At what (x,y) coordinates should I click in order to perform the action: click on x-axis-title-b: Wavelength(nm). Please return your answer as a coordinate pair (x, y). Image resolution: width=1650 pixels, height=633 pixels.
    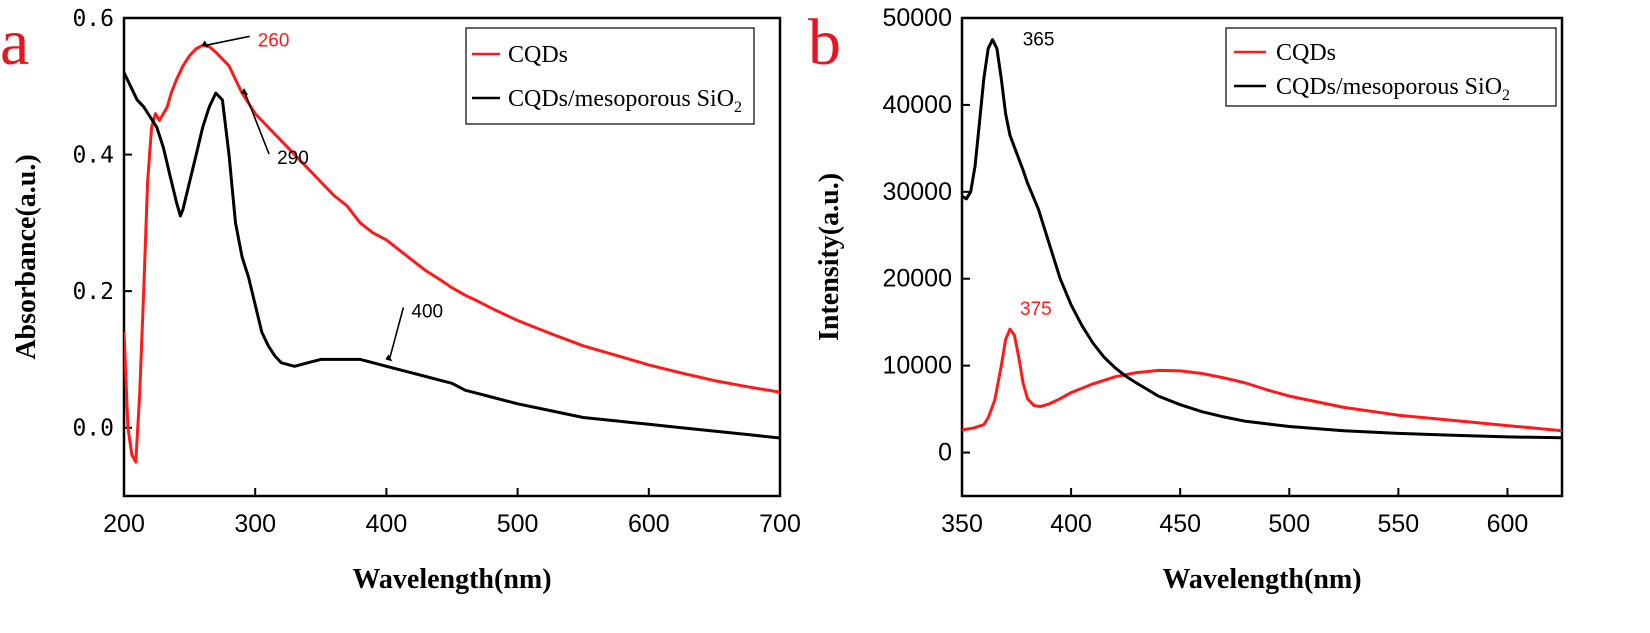
    Looking at the image, I should click on (1261, 579).